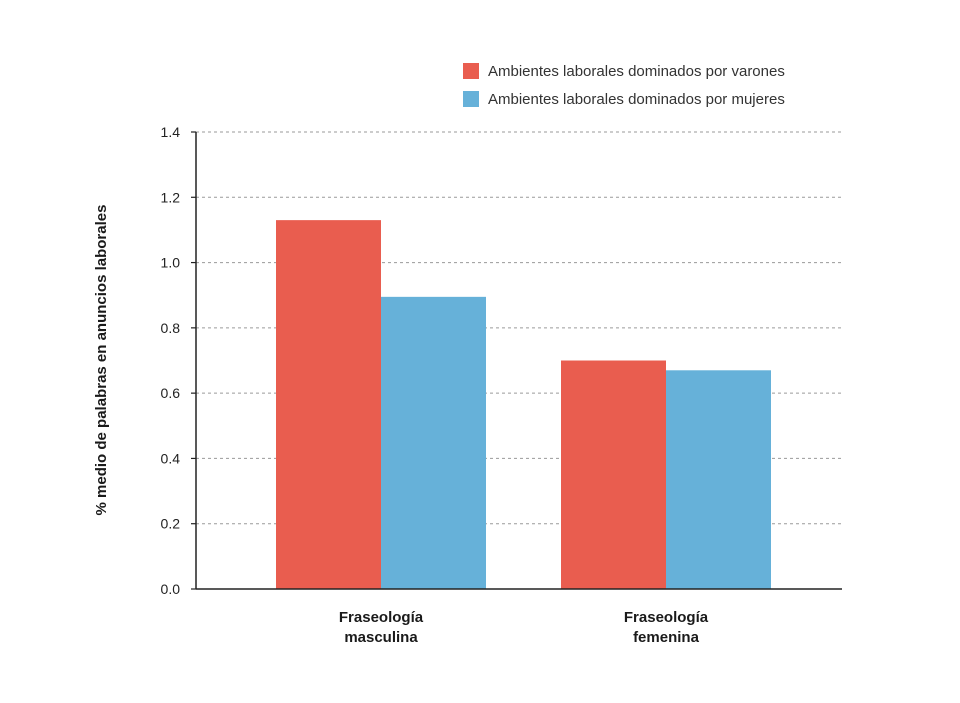 The width and height of the screenshot is (960, 703). What do you see at coordinates (524, 627) in the screenshot?
I see `x-axis-category-labels: Fraseología masculina Fraseología femenina` at bounding box center [524, 627].